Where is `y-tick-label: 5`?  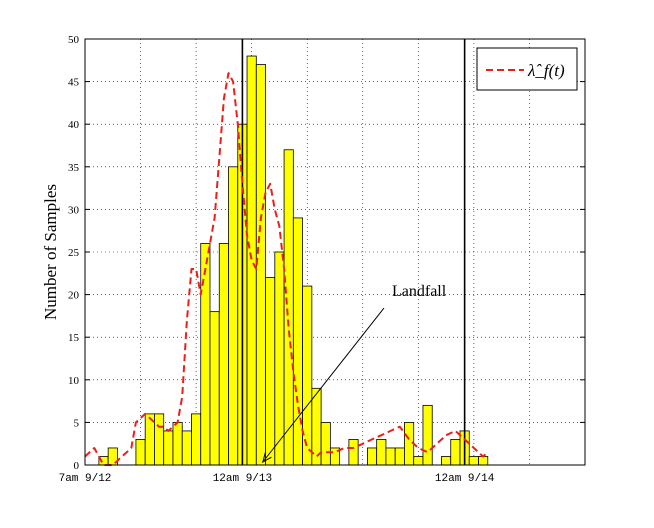
y-tick-label: 5 is located at coordinates (77, 423).